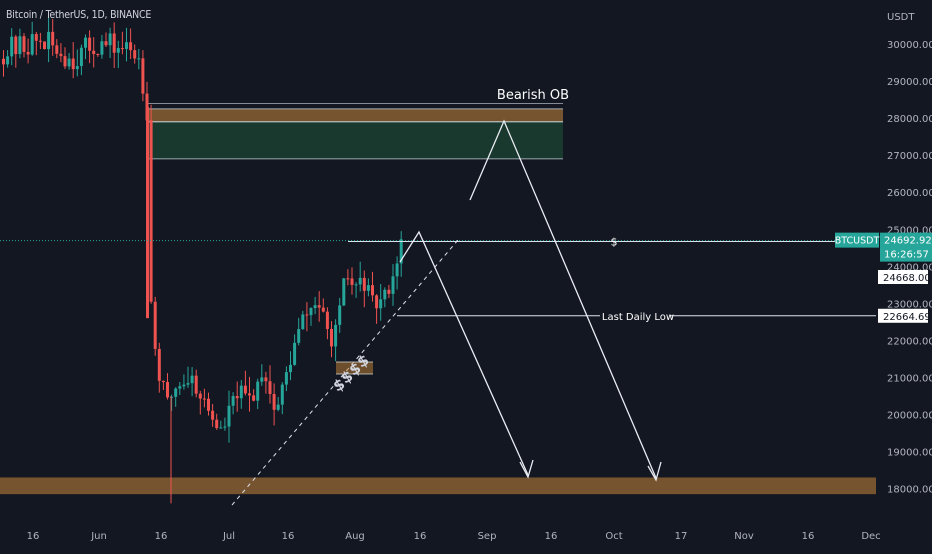 The width and height of the screenshot is (932, 554). What do you see at coordinates (909, 45) in the screenshot?
I see `y-tick-12: 30000.00` at bounding box center [909, 45].